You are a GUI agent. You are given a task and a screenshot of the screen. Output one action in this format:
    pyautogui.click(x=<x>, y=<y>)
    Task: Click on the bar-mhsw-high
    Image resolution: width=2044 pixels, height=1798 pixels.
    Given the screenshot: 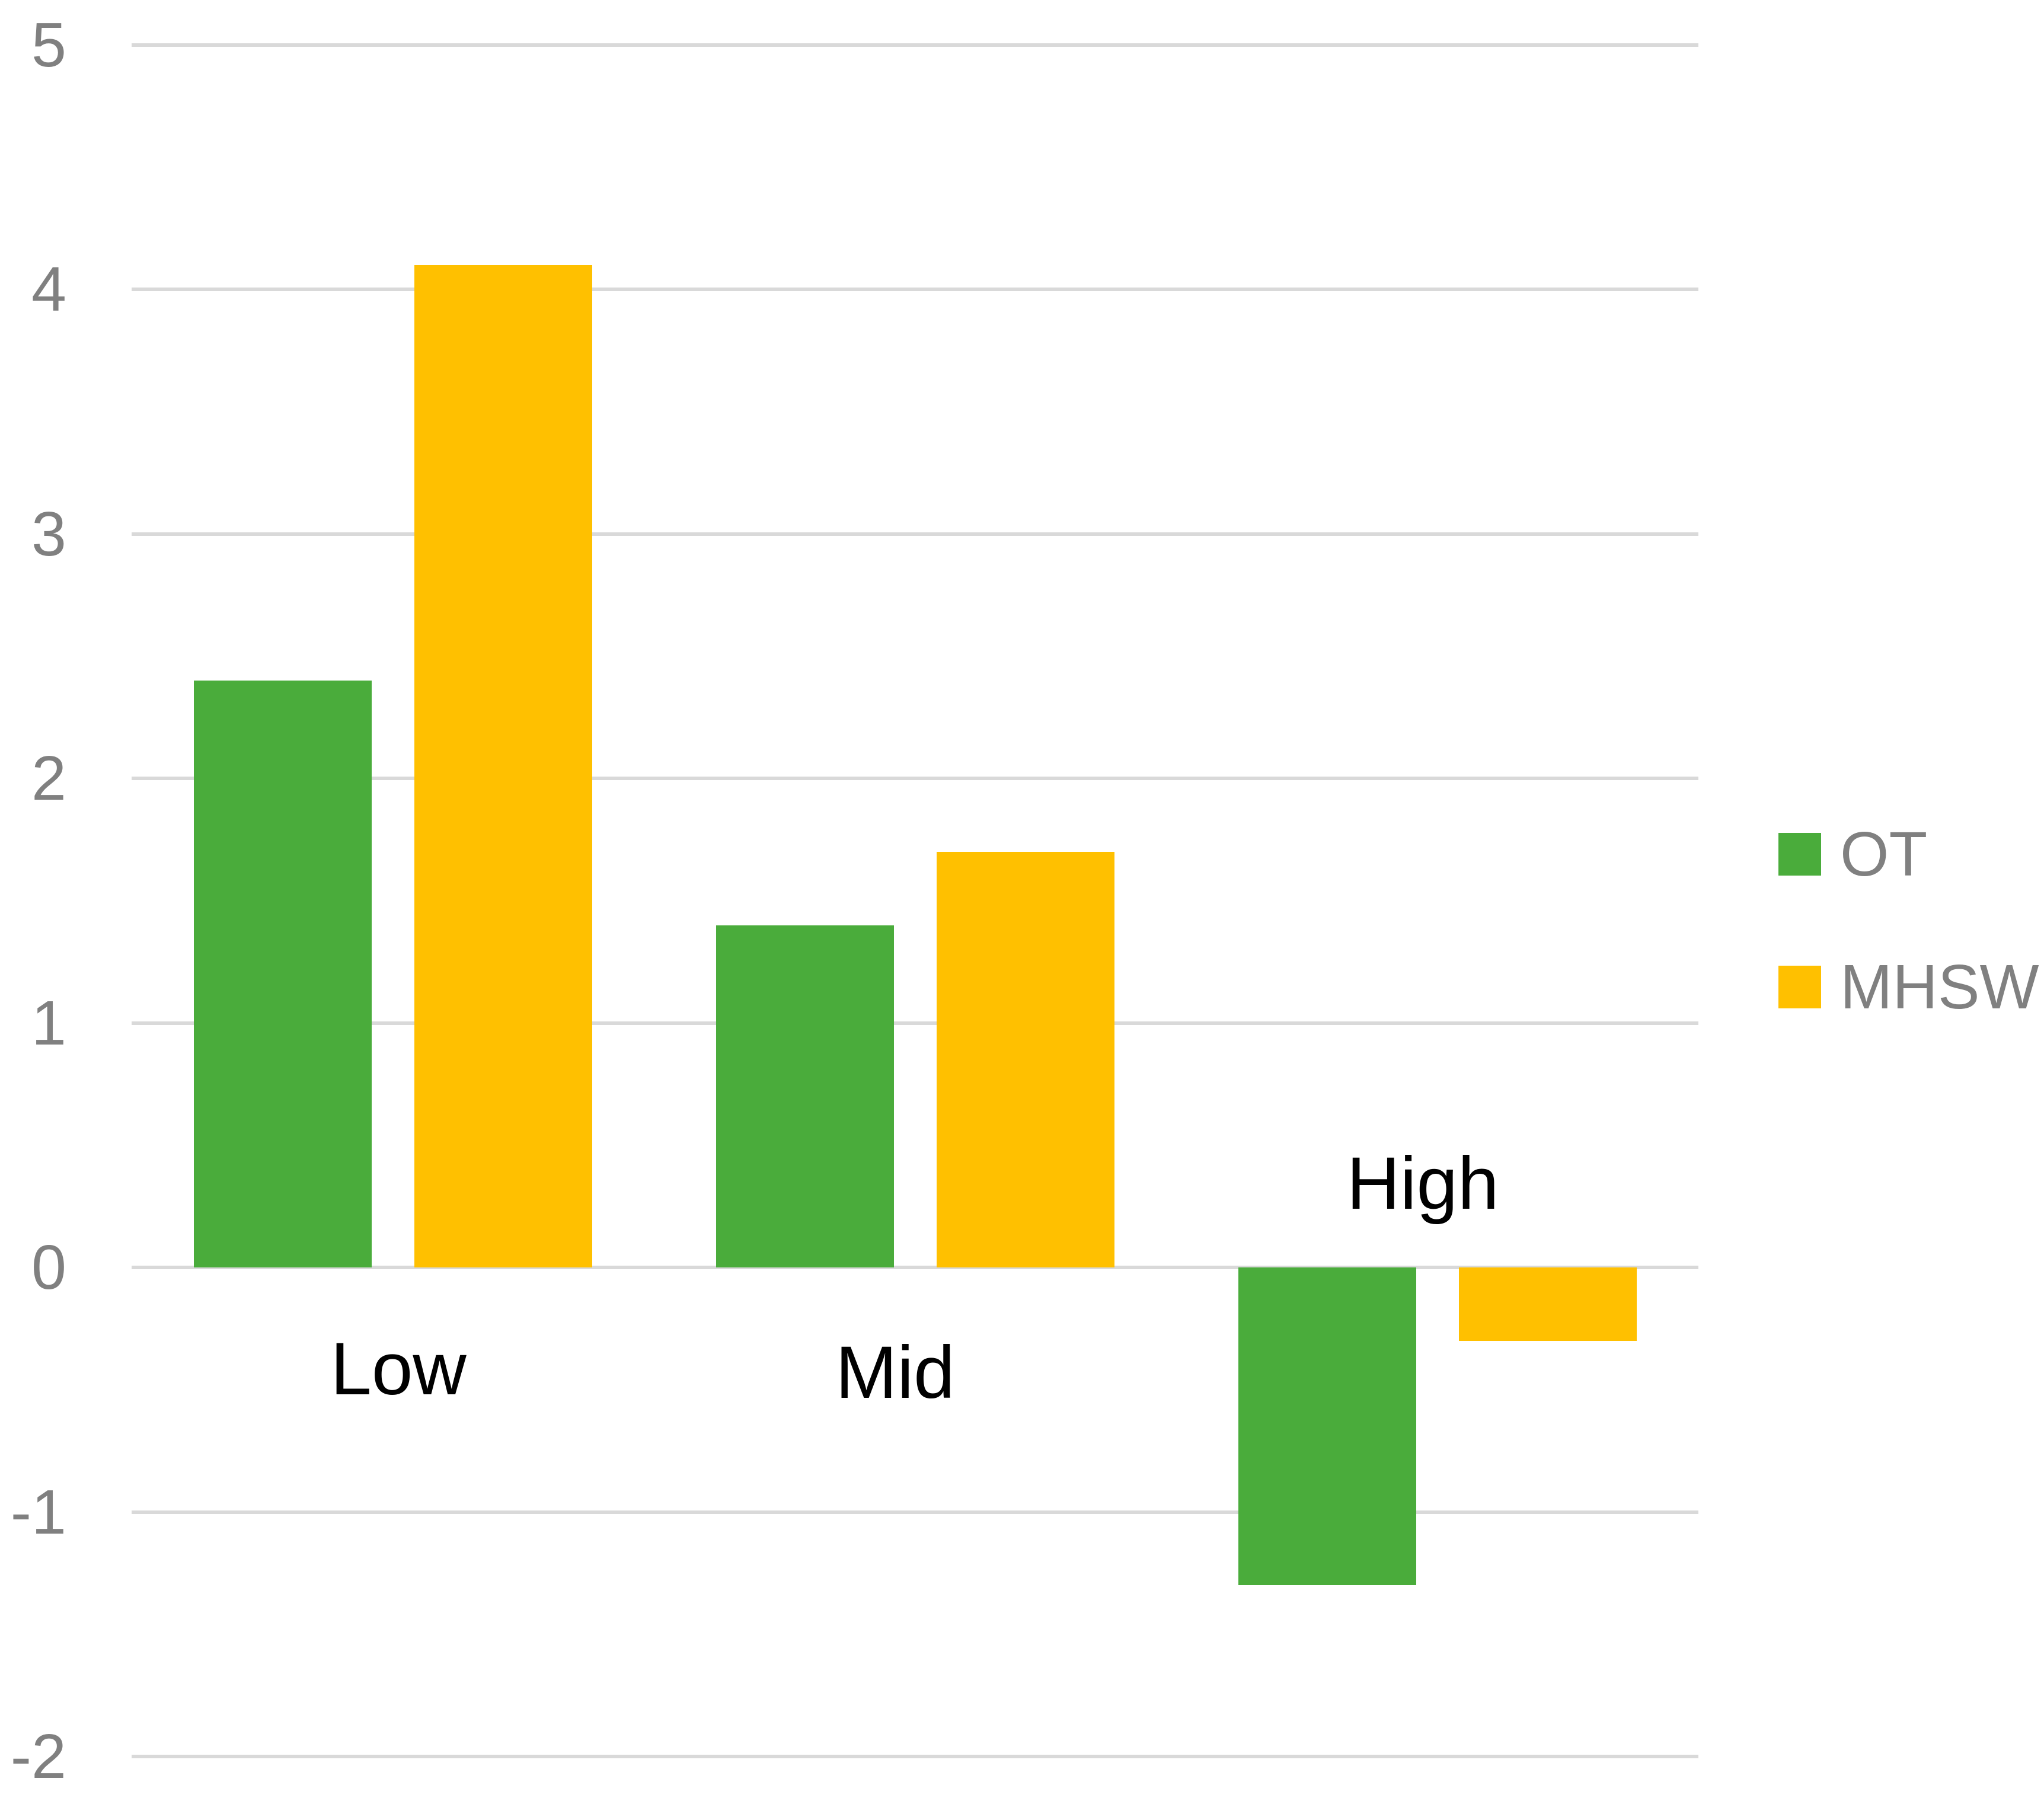 What is the action you would take?
    pyautogui.click(x=1547, y=1304)
    